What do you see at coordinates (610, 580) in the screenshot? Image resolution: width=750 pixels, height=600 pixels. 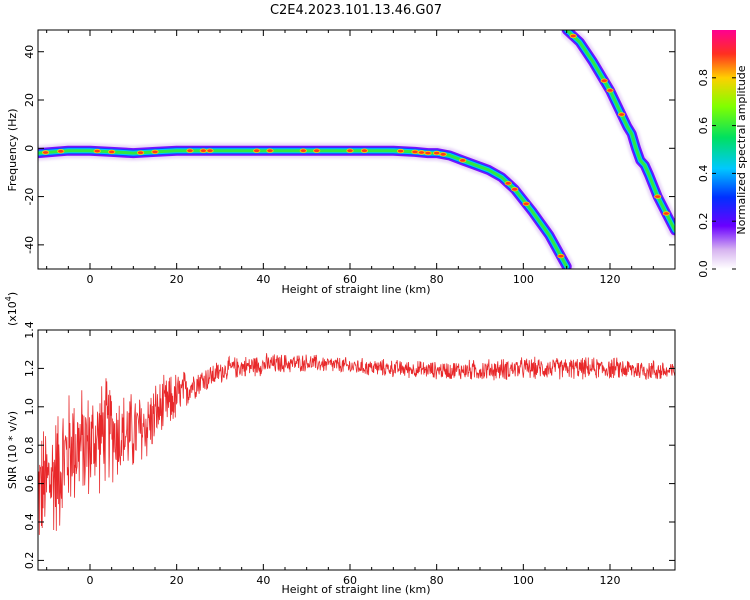 I see `snr-x-tick-label: 120` at bounding box center [610, 580].